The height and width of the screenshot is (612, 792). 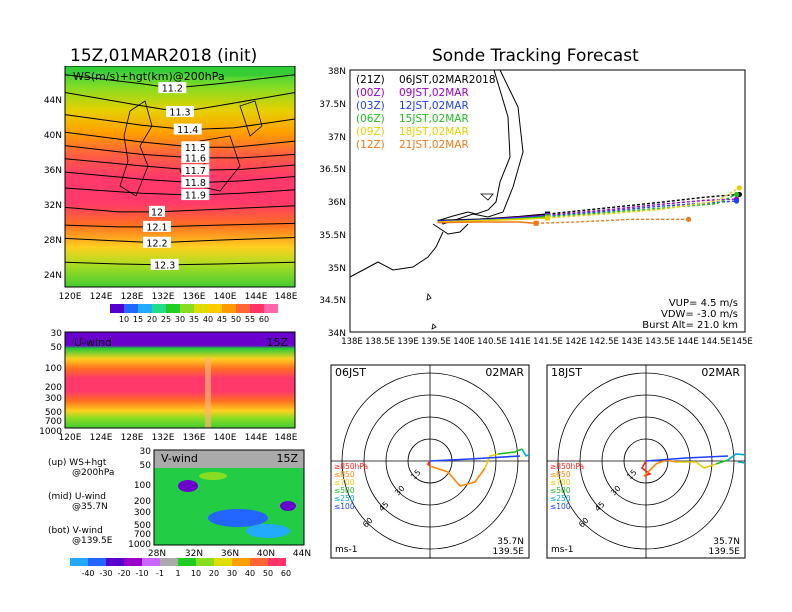 What do you see at coordinates (132, 438) in the screenshot?
I see `lon-tick: 128E` at bounding box center [132, 438].